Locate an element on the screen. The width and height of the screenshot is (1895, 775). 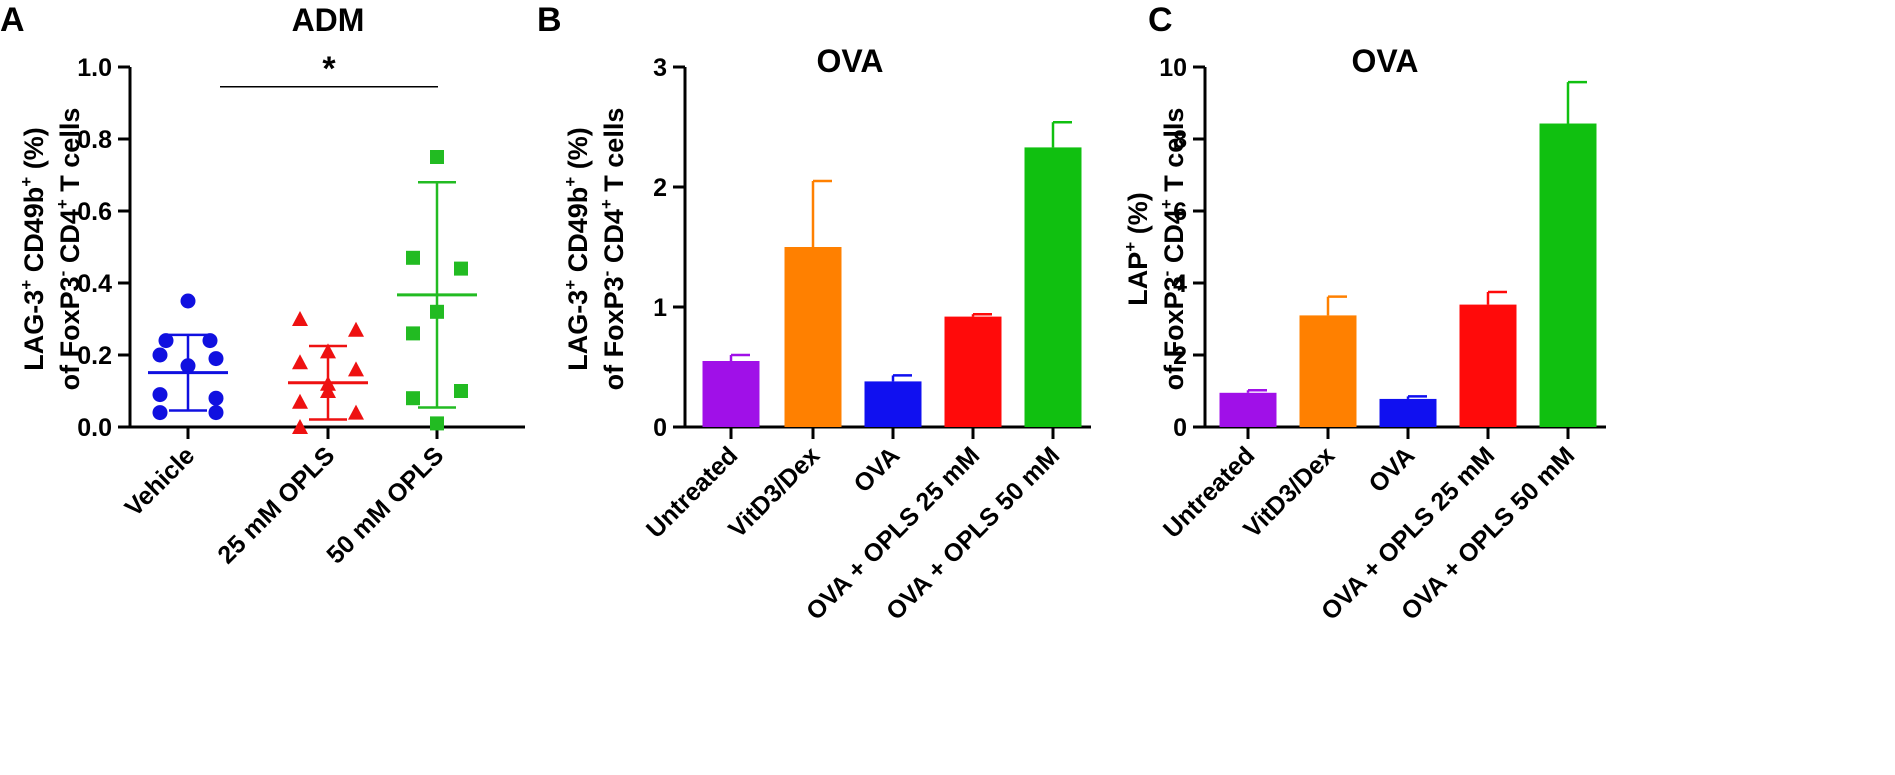
y-tick-label: 3 is located at coordinates (660, 68).